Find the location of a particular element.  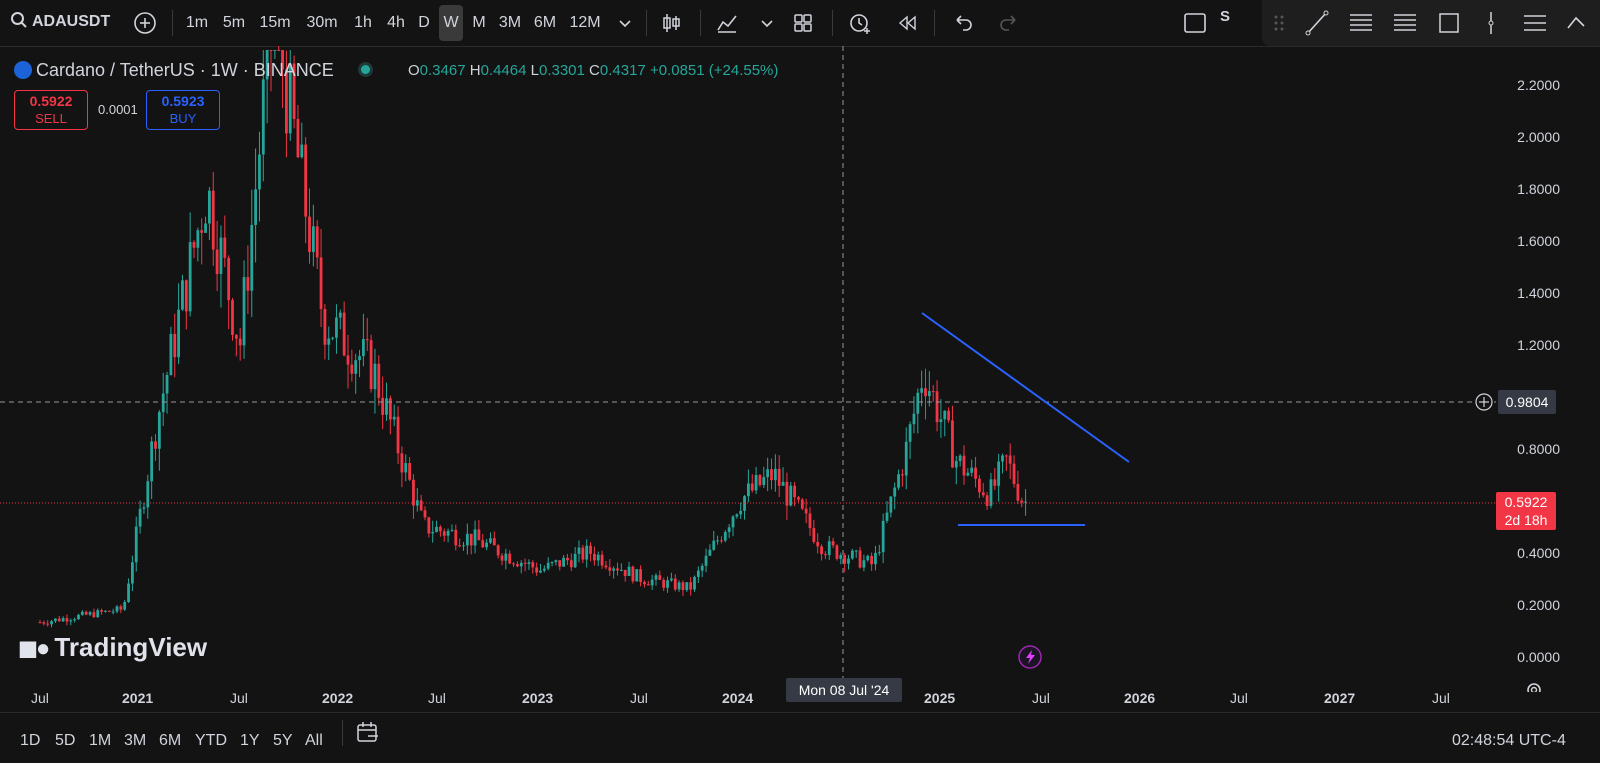

fib-retracement-icon is located at coordinates (1361, 23).